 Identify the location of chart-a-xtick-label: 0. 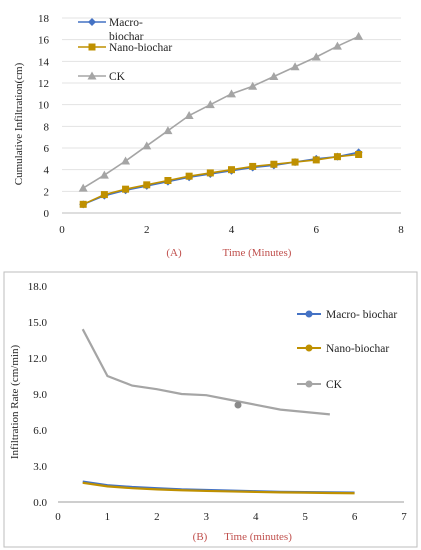
(62, 230).